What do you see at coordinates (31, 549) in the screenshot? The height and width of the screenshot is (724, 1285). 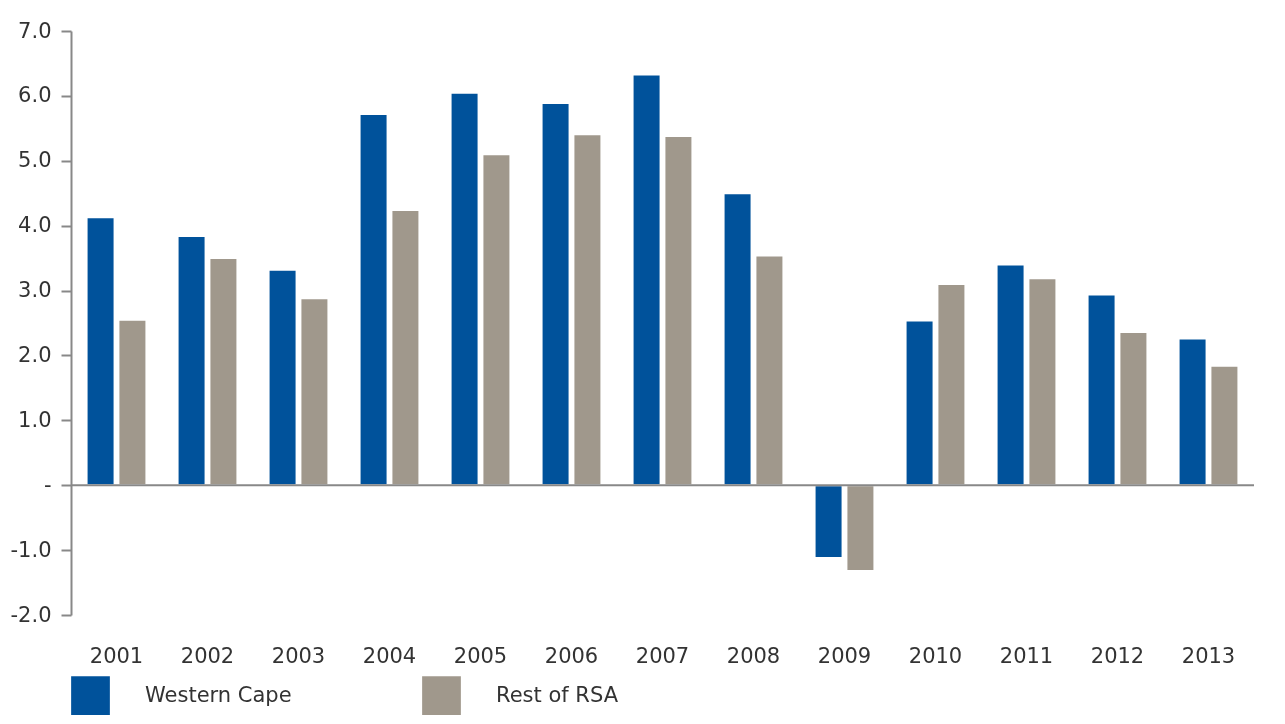 I see `y-tick-label: -1.0` at bounding box center [31, 549].